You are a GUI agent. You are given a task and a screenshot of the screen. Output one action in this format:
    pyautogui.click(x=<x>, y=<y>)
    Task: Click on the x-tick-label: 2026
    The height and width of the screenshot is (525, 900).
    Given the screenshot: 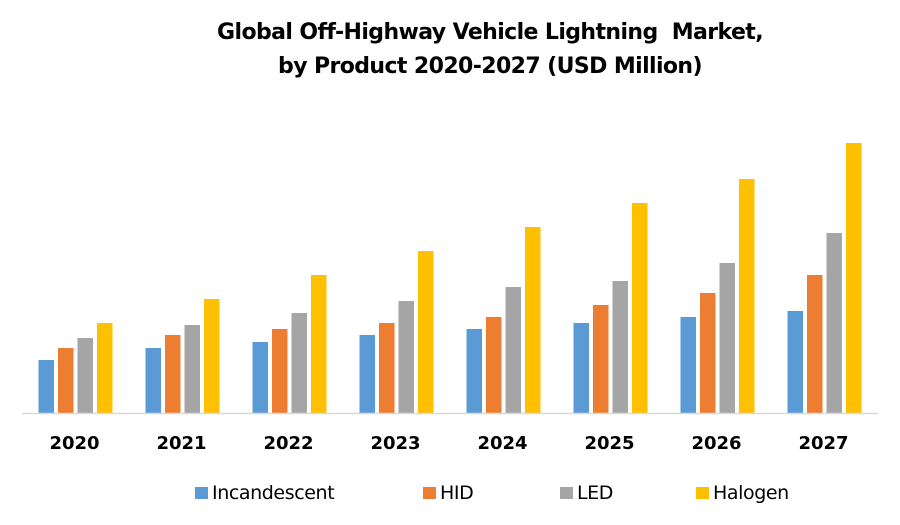 What is the action you would take?
    pyautogui.click(x=716, y=443)
    